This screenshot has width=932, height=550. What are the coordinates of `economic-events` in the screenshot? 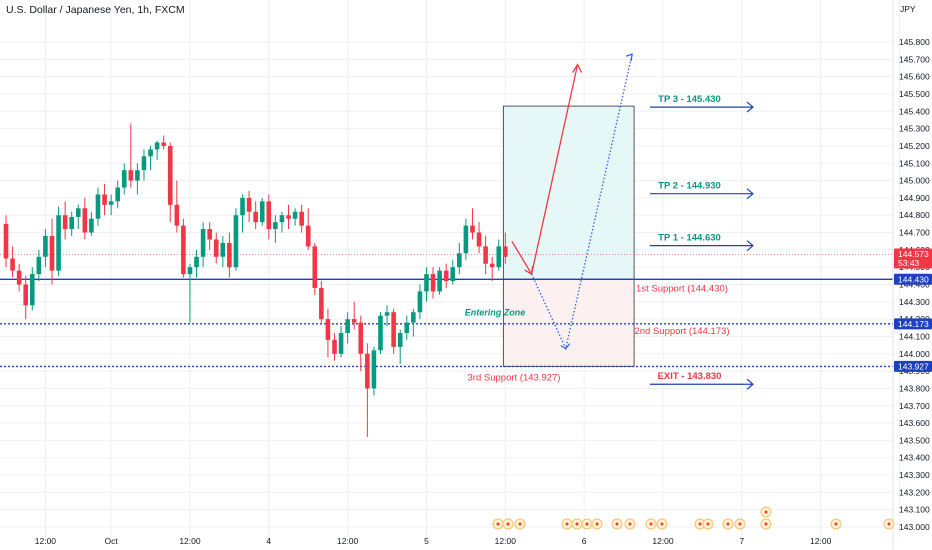 It's located at (693, 518).